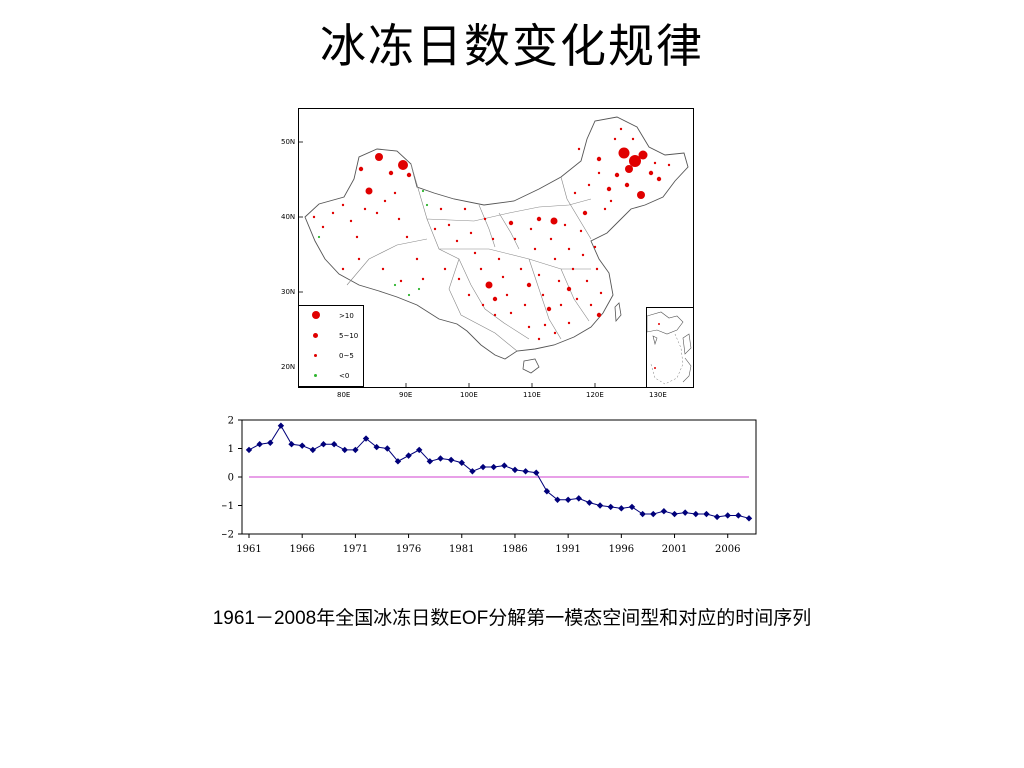 This screenshot has height=768, width=1024. What do you see at coordinates (408, 549) in the screenshot?
I see `x-tick-label: 1976` at bounding box center [408, 549].